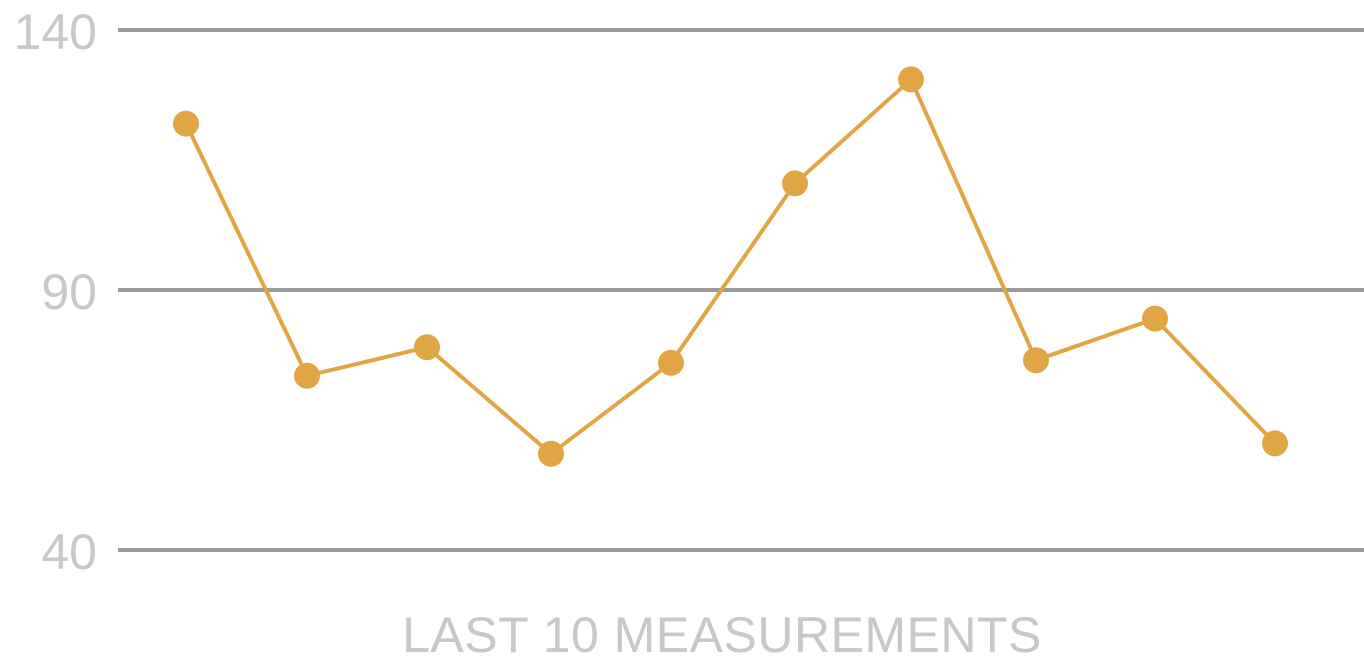 The height and width of the screenshot is (670, 1364). What do you see at coordinates (69, 292) in the screenshot?
I see `y-tick-label: 90` at bounding box center [69, 292].